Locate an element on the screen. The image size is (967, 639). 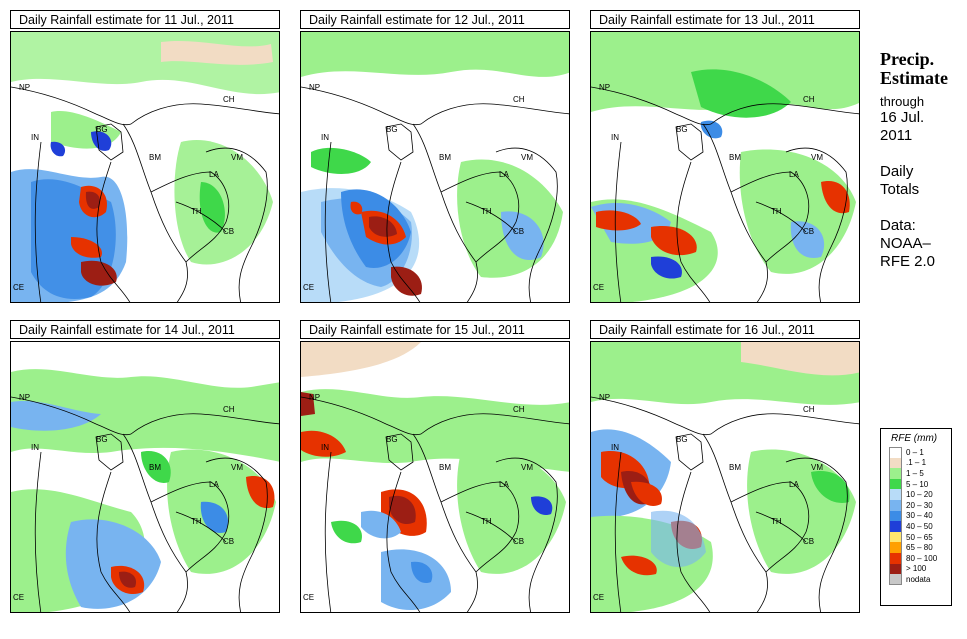
legend-label: 20 – 30 is located at coordinates (919, 505).